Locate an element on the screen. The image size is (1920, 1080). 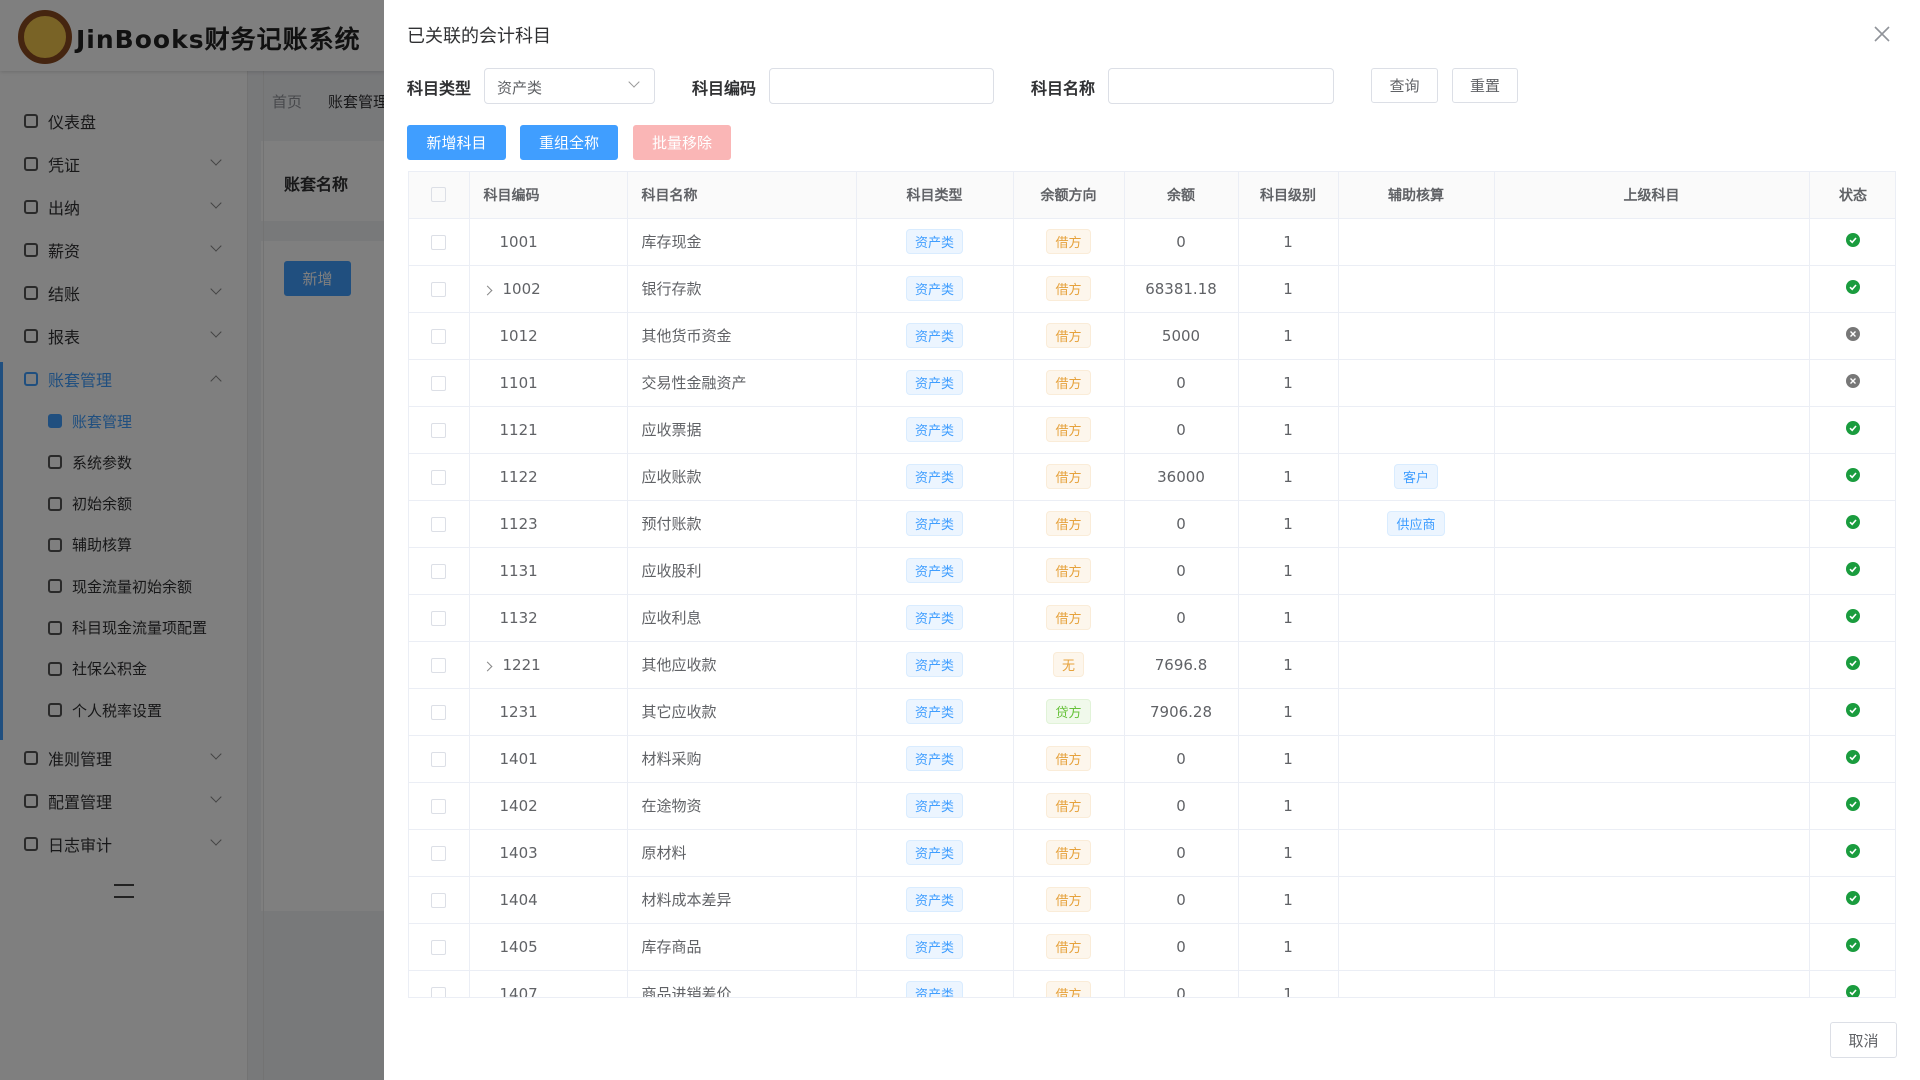
type-select: 资产类 is located at coordinates (569, 86).